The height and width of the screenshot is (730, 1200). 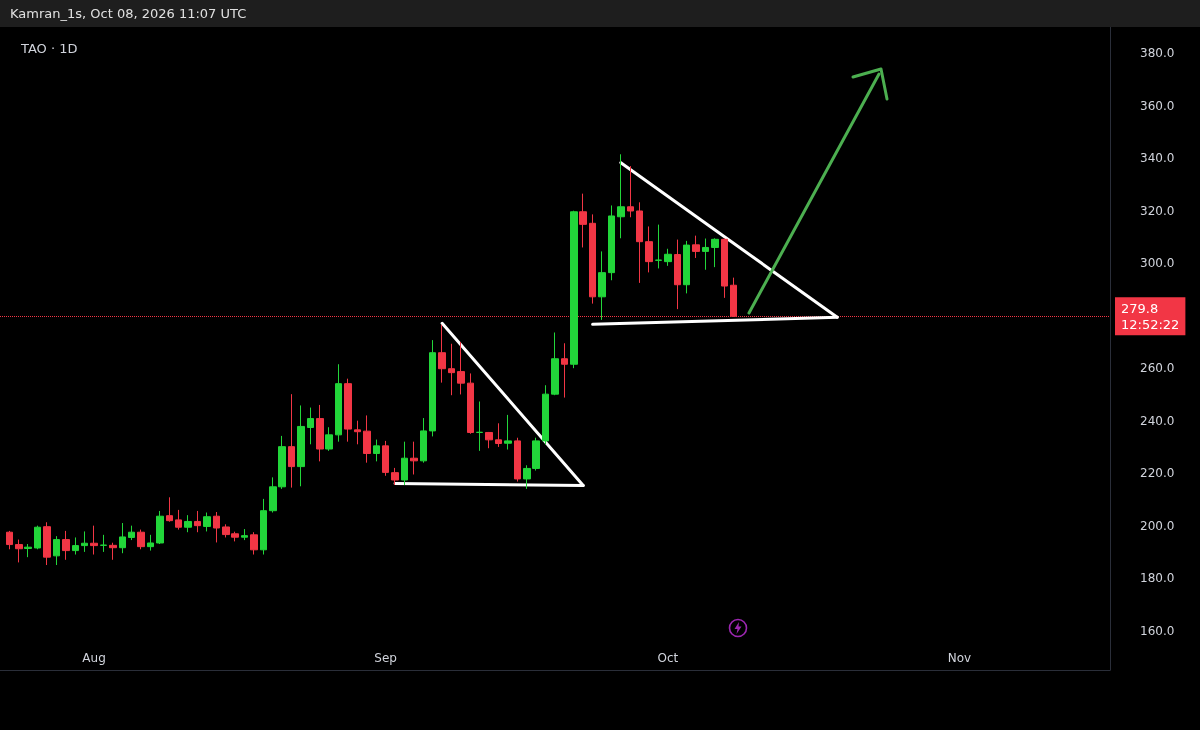 What do you see at coordinates (1157, 525) in the screenshot?
I see `y-tick-label: 200.0` at bounding box center [1157, 525].